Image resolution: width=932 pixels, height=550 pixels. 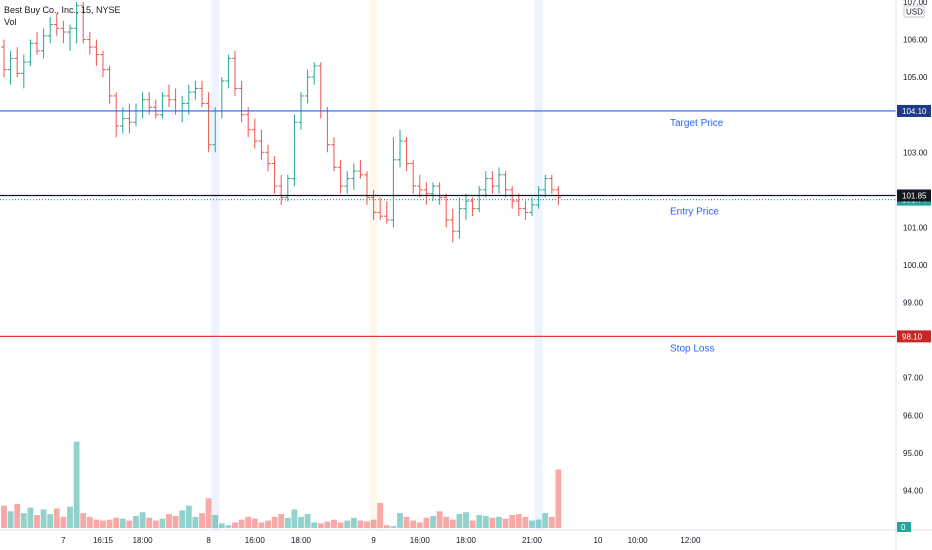 What do you see at coordinates (913, 303) in the screenshot?
I see `price-tick-99: 99.00` at bounding box center [913, 303].